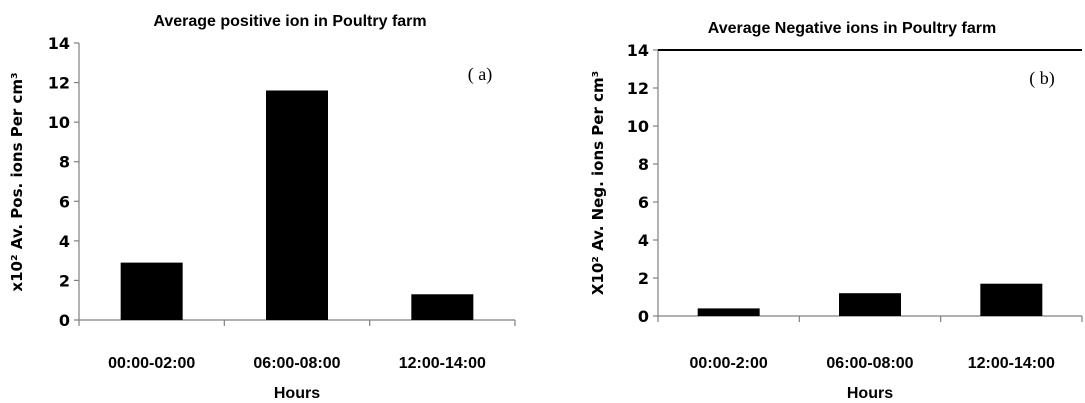 Image resolution: width=1085 pixels, height=403 pixels. What do you see at coordinates (729, 363) in the screenshot?
I see `chart-b-category-label: 00:00-2:00` at bounding box center [729, 363].